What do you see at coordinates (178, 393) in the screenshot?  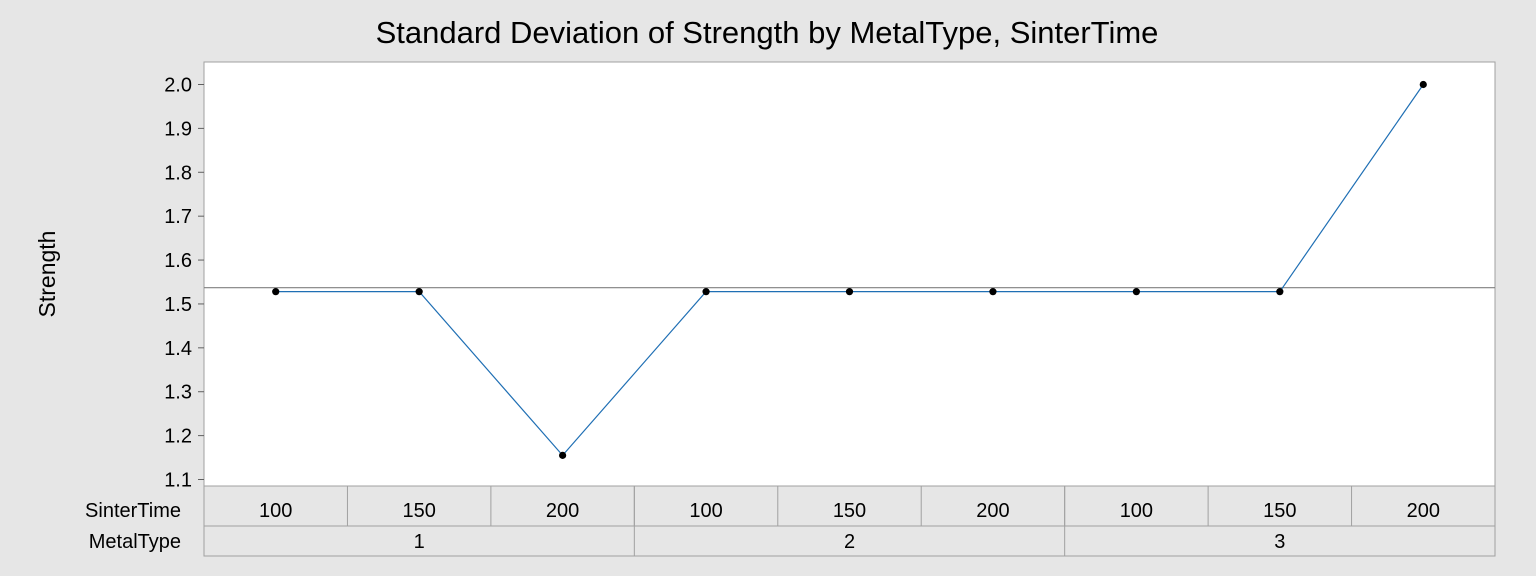 I see `y-tick-label: 1.3` at bounding box center [178, 393].